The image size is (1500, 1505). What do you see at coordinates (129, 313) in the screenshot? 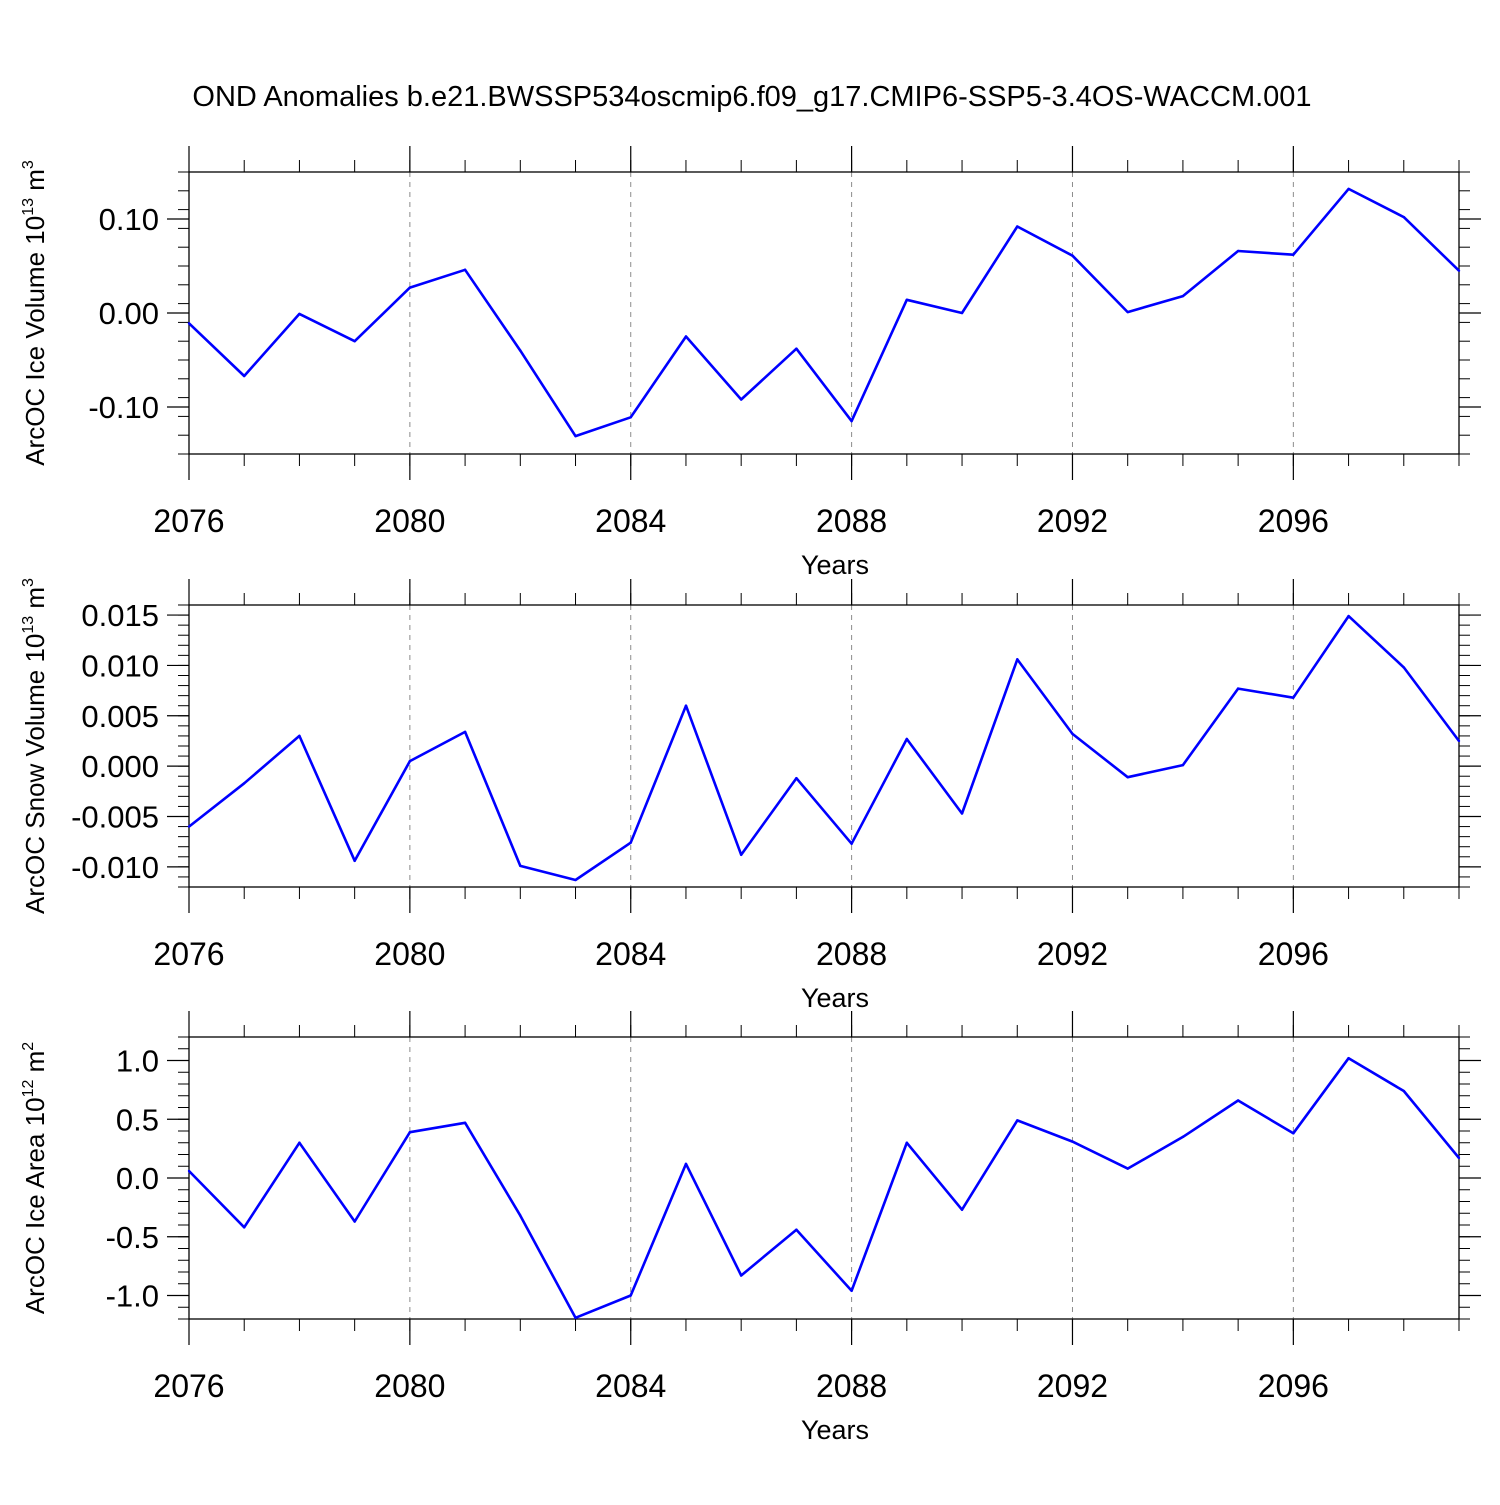
I see `y-tick-label: 0.00` at bounding box center [129, 313].